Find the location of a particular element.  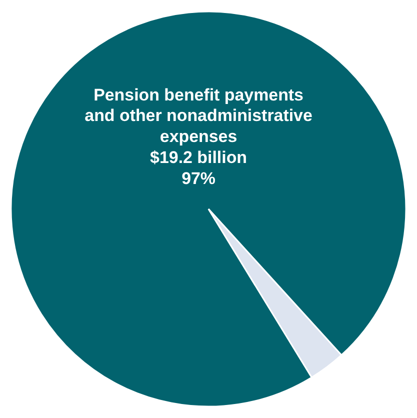

slice-label: Pension benefit payments and other nonadministrative expenses is located at coordinates (198, 115).